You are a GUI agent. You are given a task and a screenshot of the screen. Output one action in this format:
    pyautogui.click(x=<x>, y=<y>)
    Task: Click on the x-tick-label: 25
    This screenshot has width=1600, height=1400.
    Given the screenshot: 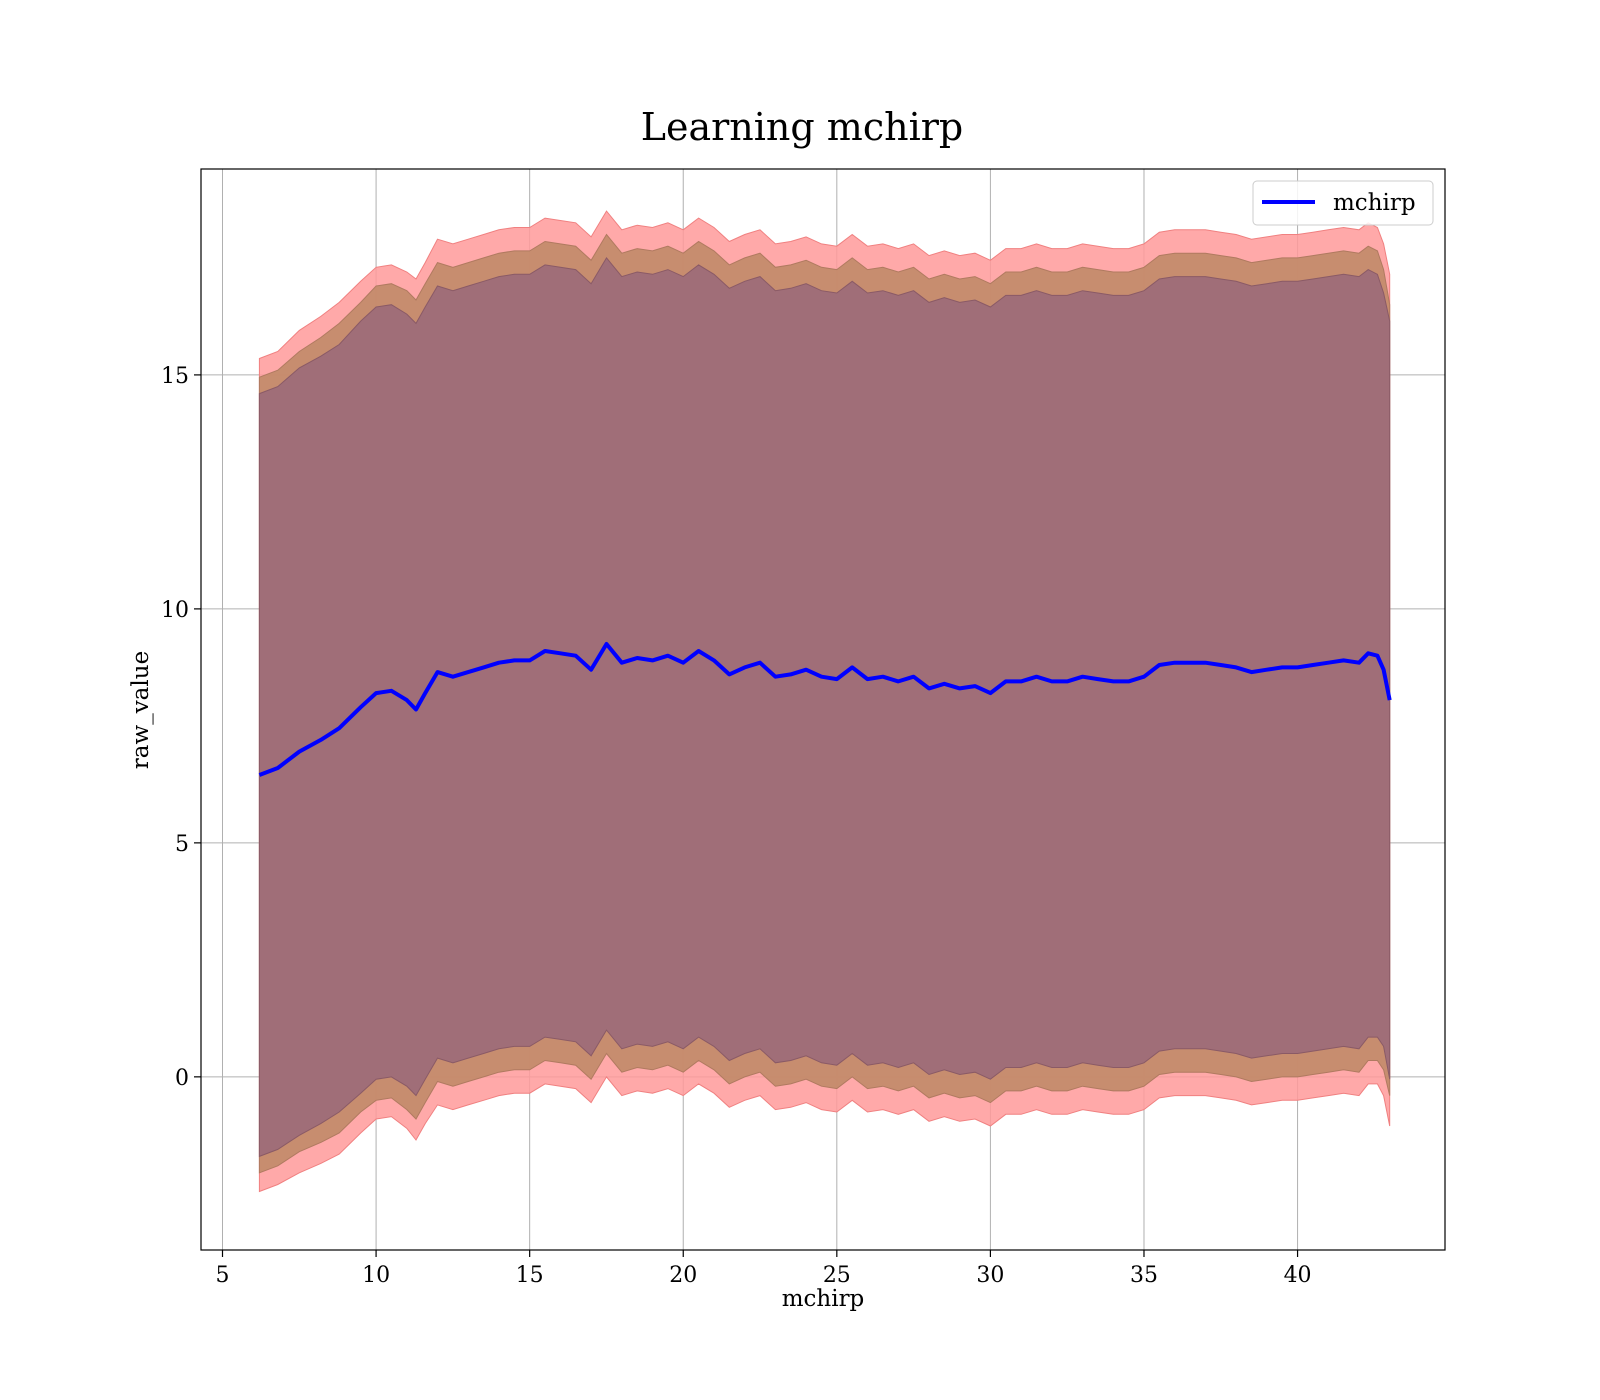 What is the action you would take?
    pyautogui.click(x=837, y=1275)
    